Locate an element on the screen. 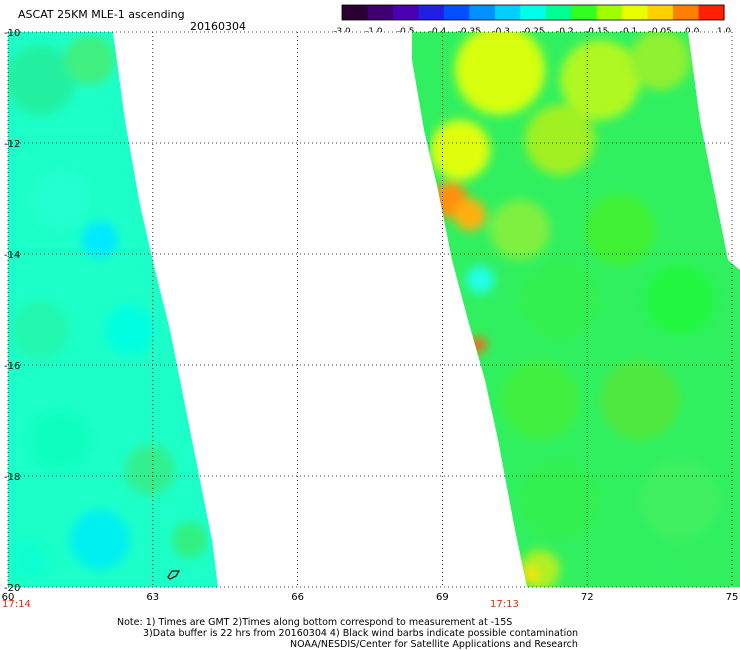 The image size is (740, 650). lat-tick-label: -18 is located at coordinates (12, 477).